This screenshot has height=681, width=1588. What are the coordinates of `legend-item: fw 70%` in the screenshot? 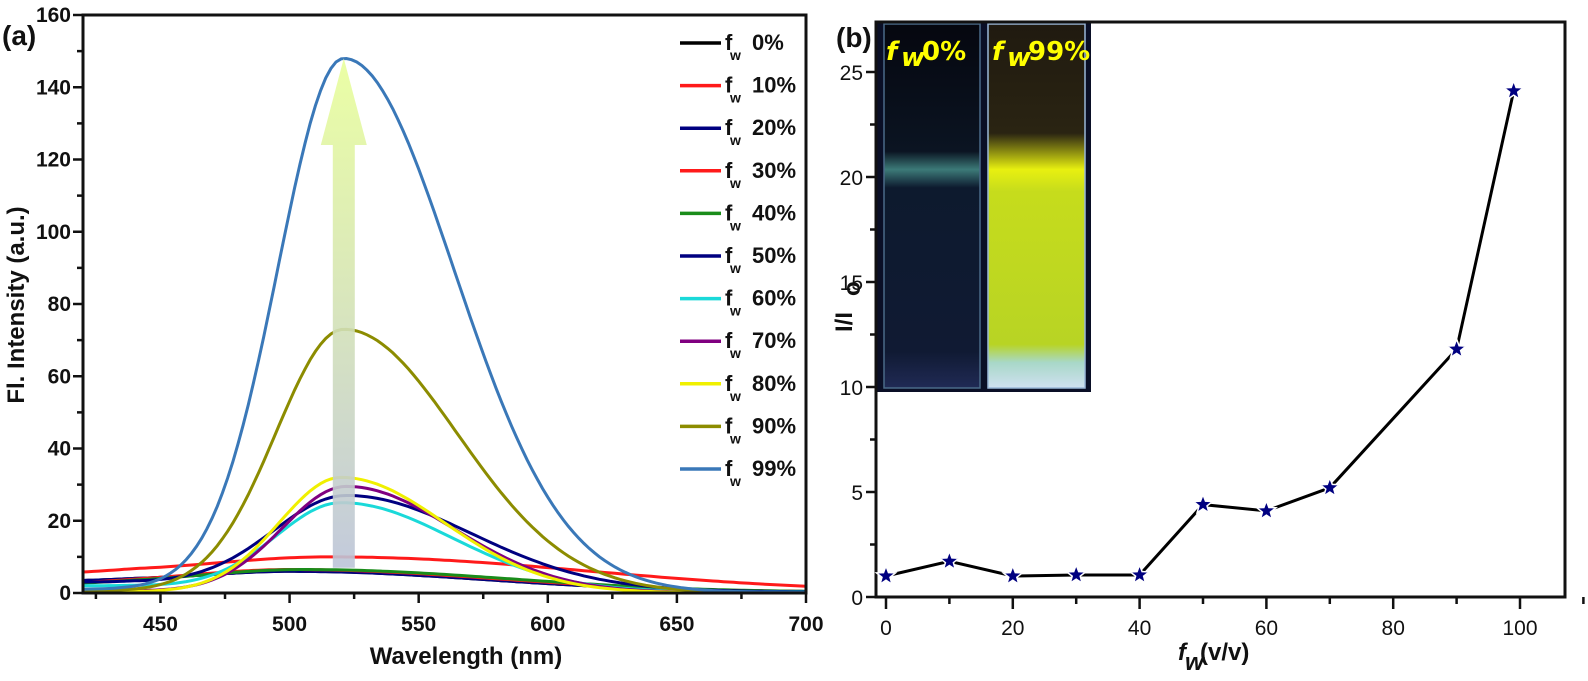 It's located at (738, 344).